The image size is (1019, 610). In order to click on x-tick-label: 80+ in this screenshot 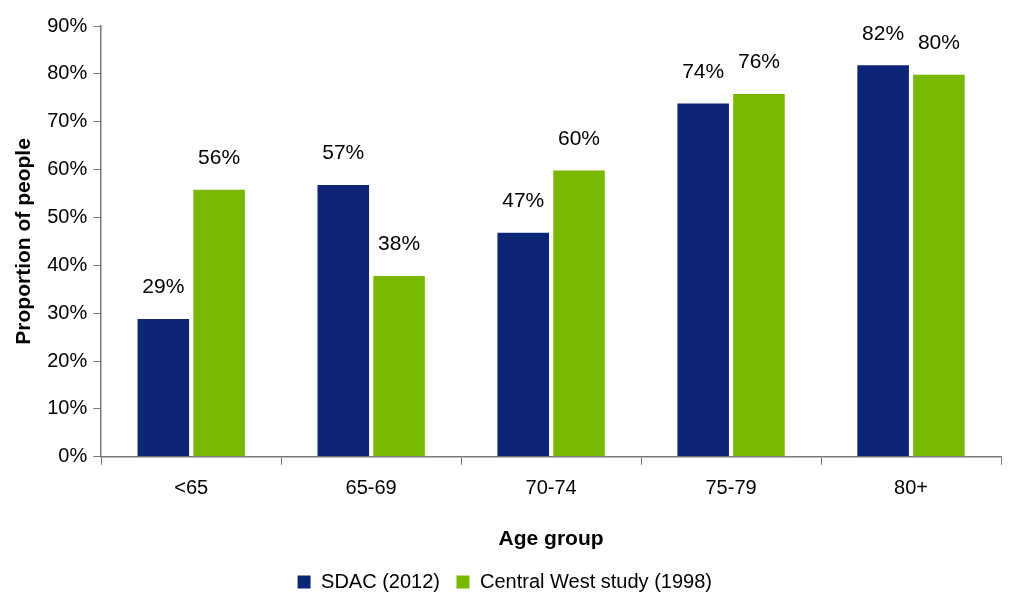, I will do `click(911, 487)`.